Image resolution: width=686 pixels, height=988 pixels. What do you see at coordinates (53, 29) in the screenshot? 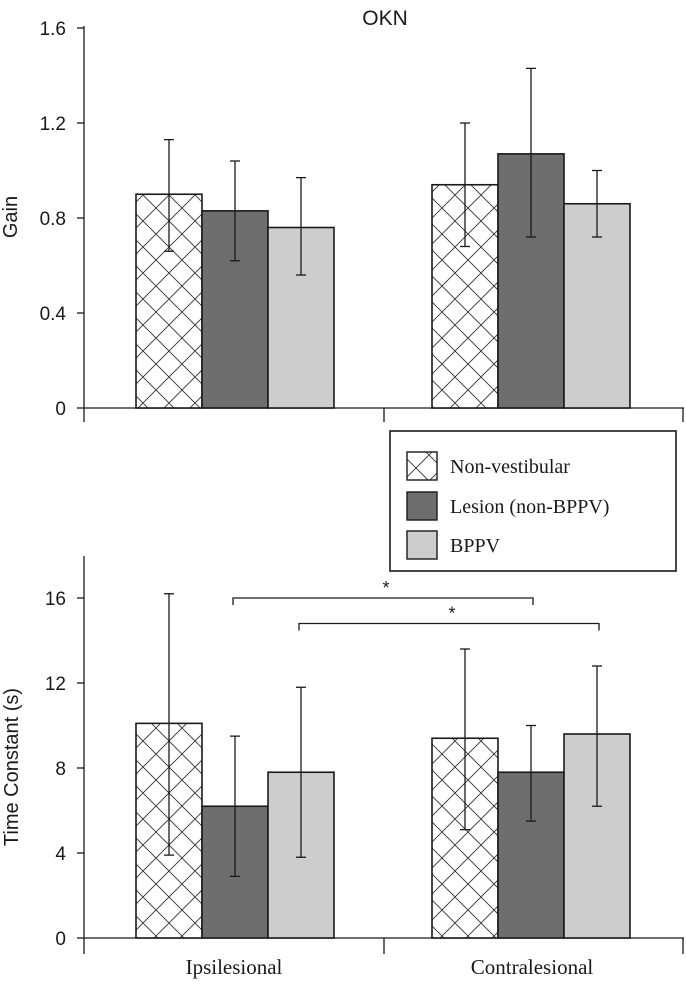
I see `gain-y-tick-label: 1.6` at bounding box center [53, 29].